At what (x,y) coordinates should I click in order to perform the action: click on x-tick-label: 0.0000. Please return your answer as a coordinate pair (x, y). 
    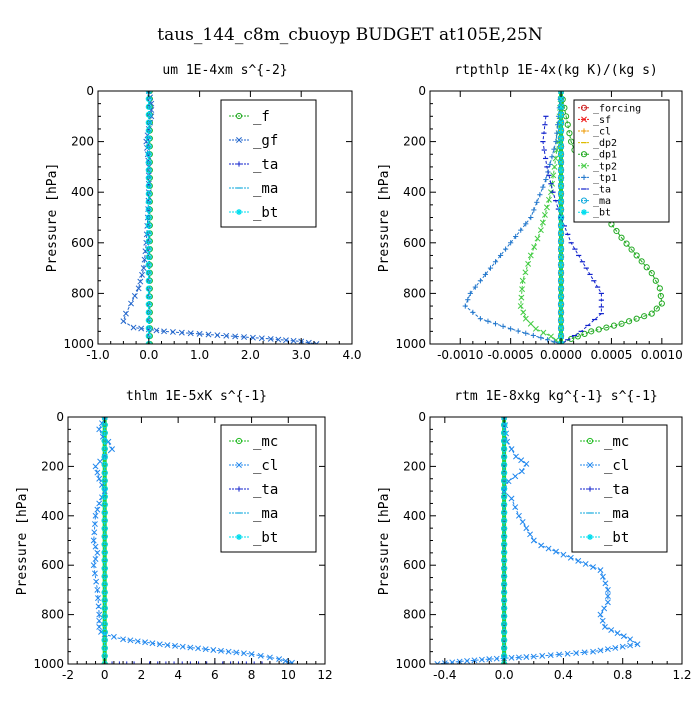
    Looking at the image, I should click on (561, 355).